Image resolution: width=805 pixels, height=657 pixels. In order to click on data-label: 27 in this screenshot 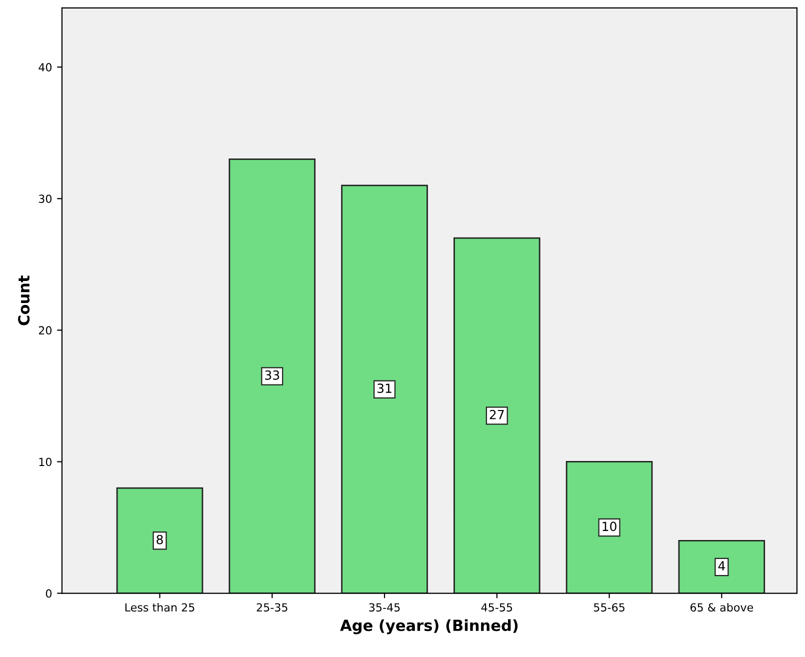, I will do `click(497, 415)`.